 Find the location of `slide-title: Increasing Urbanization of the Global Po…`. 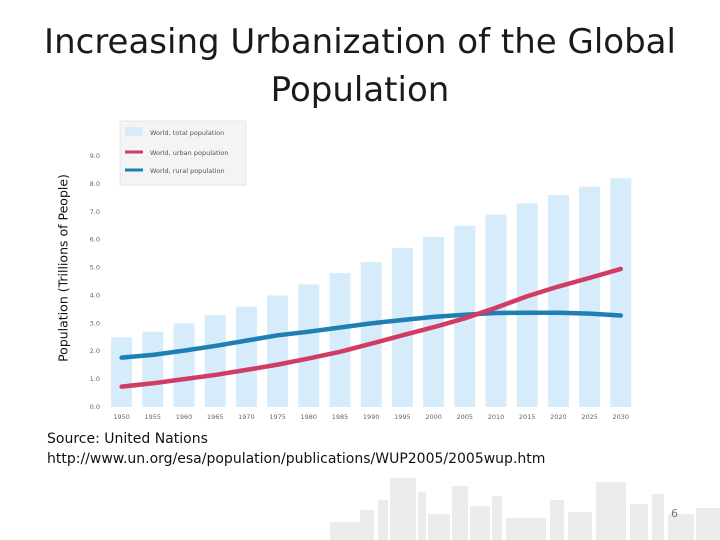

slide-title: Increasing Urbanization of the Global Po… is located at coordinates (360, 66).